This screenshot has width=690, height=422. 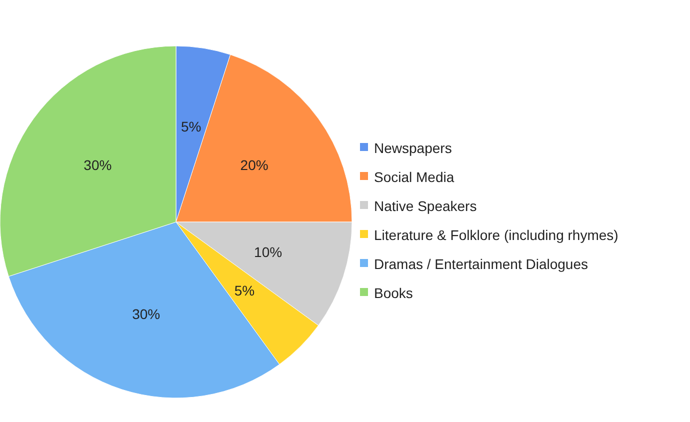 I want to click on legend-label: Native Speakers, so click(x=425, y=206).